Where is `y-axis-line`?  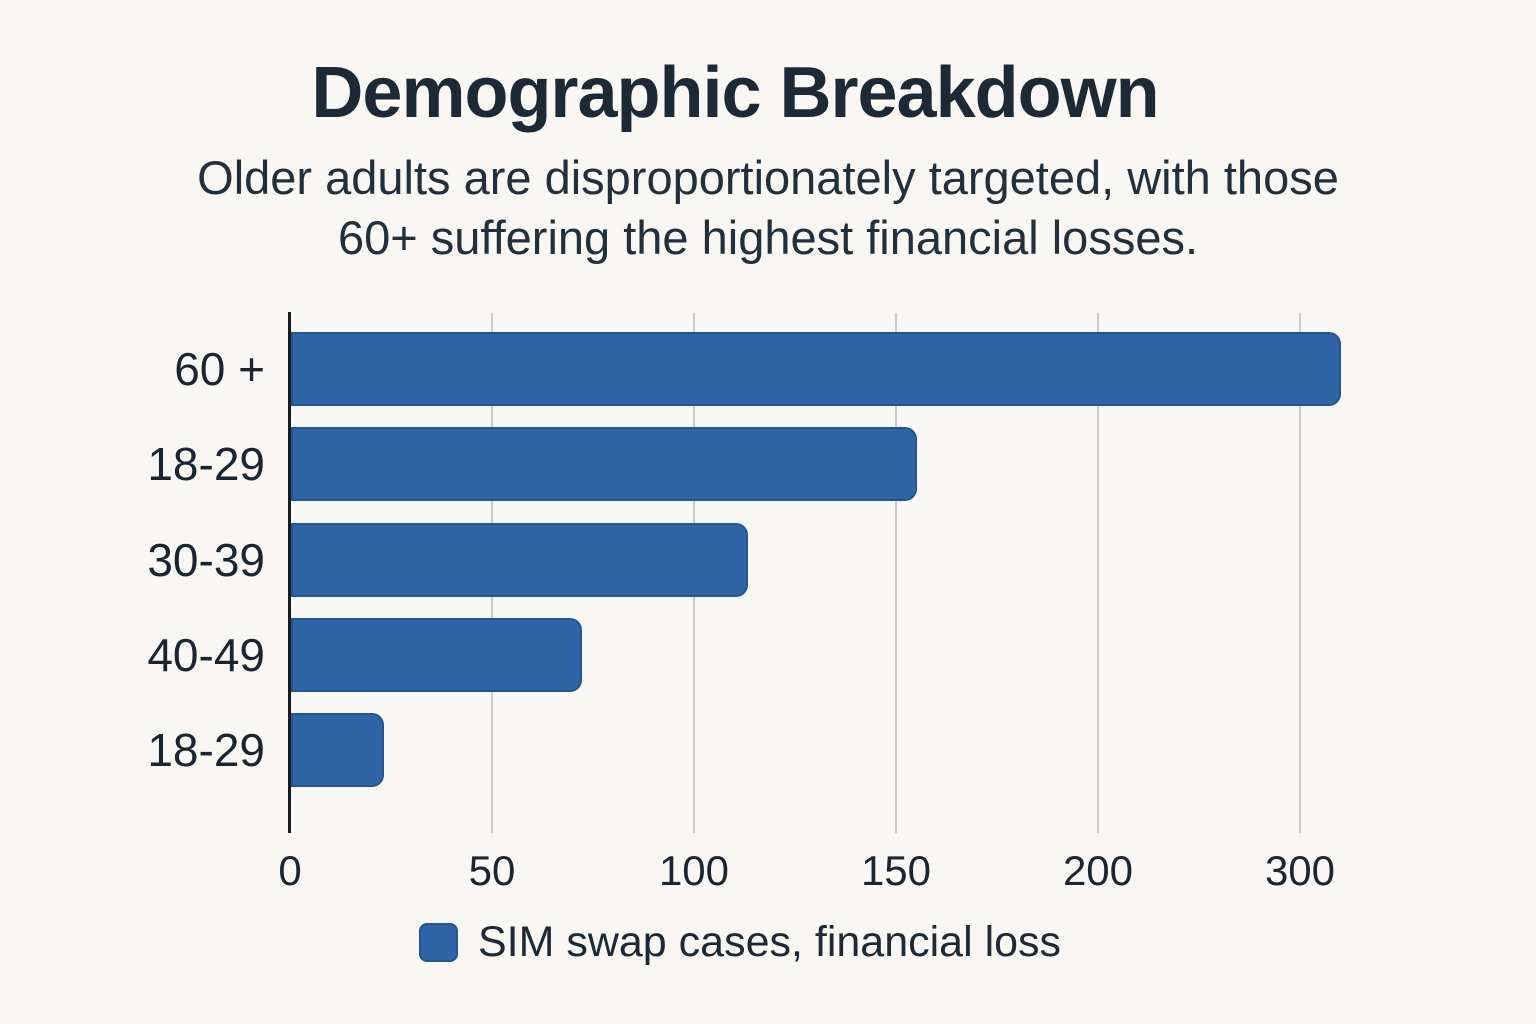 y-axis-line is located at coordinates (289, 572).